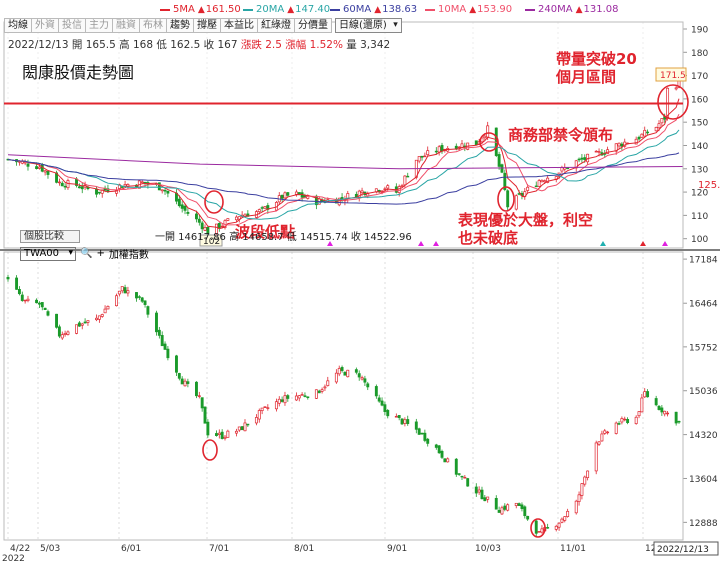 Image resolution: width=720 pixels, height=562 pixels. What do you see at coordinates (265, 232) in the screenshot?
I see `low-point-note: 波段低點` at bounding box center [265, 232].